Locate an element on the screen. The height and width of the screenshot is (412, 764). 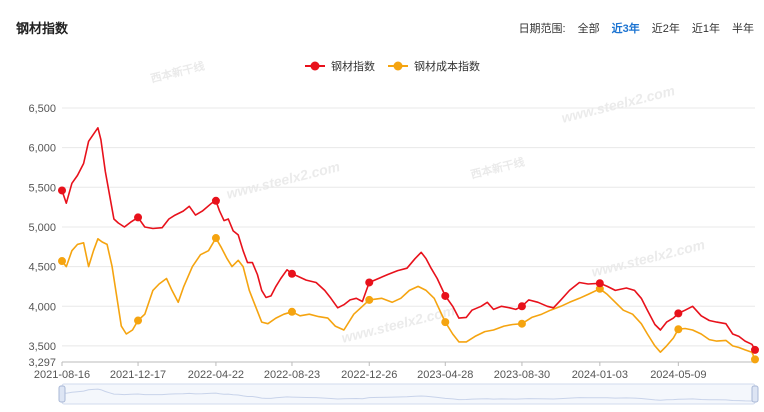
x-tick-label: 2021-12-17 is located at coordinates (138, 375).